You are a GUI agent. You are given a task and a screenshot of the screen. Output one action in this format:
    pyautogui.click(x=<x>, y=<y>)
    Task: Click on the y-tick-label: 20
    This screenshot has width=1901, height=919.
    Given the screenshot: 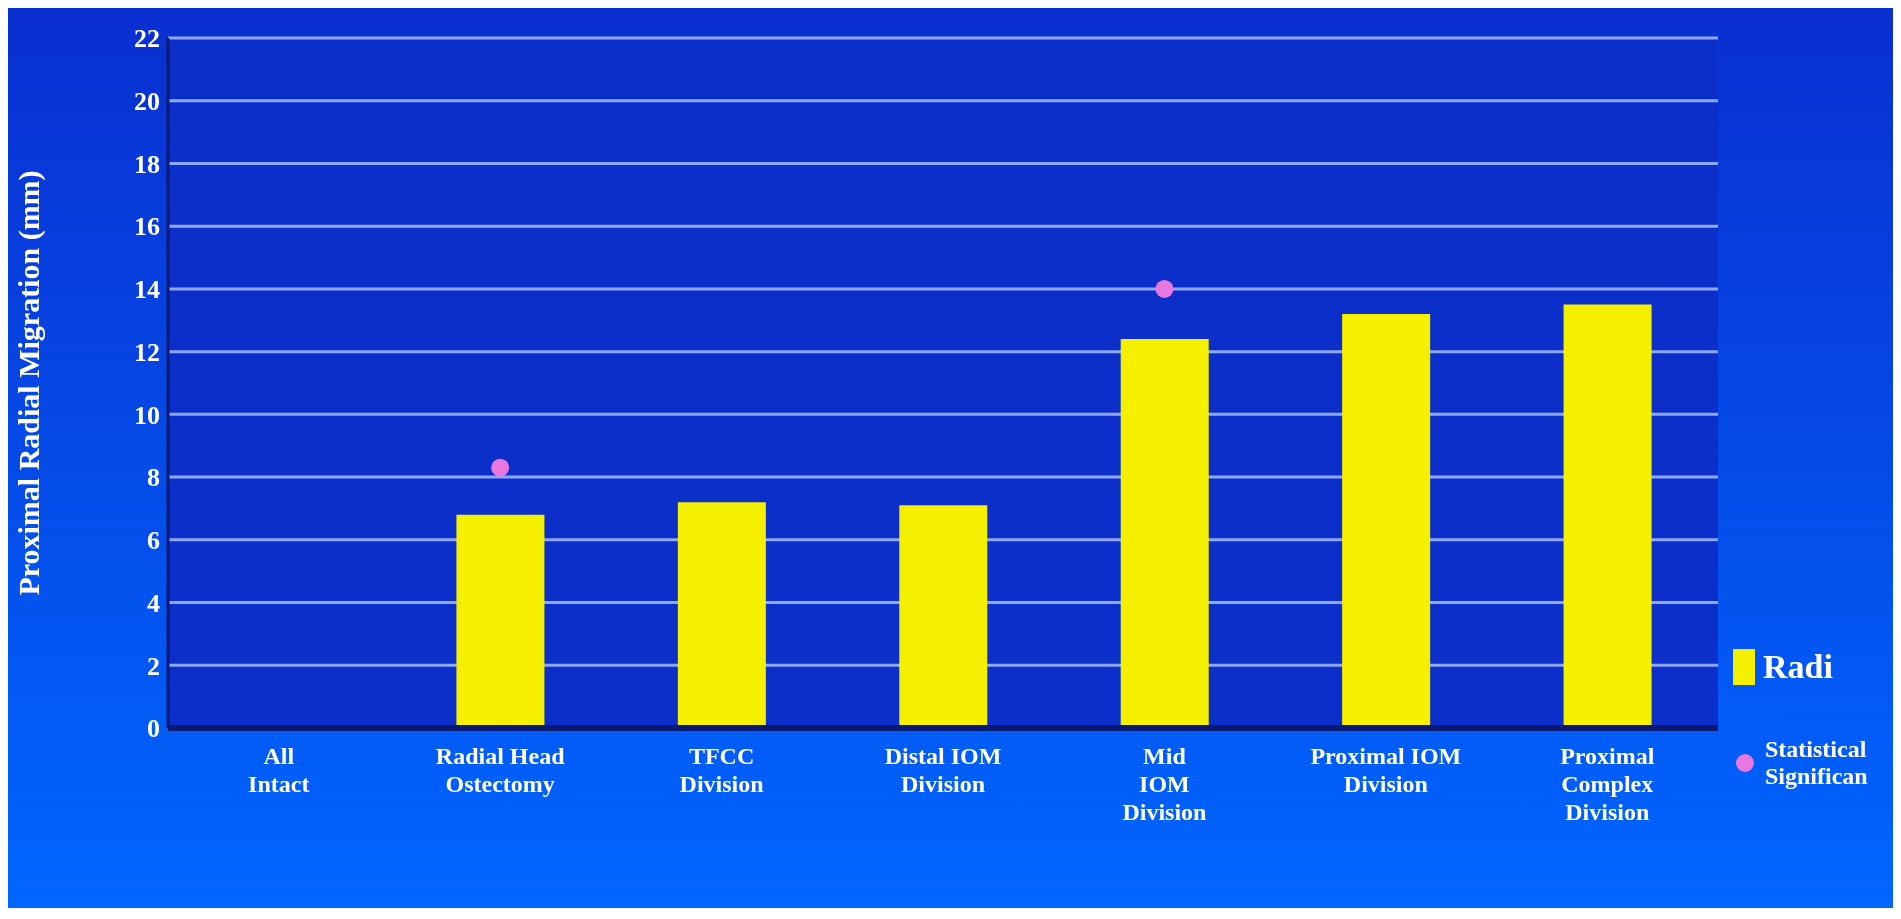 What is the action you would take?
    pyautogui.click(x=147, y=101)
    